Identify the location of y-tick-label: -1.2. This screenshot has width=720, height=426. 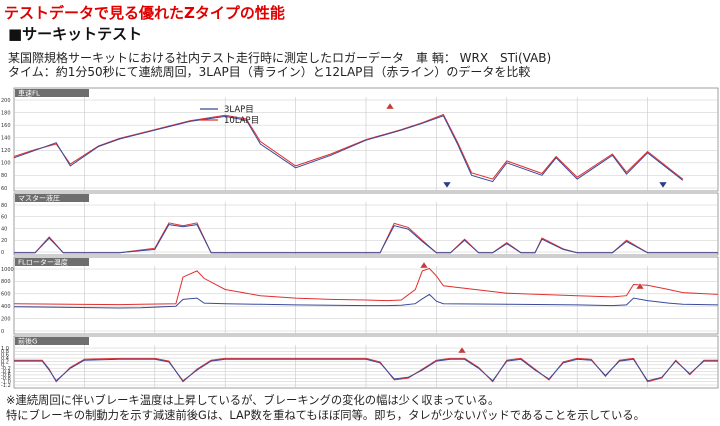
(6, 386).